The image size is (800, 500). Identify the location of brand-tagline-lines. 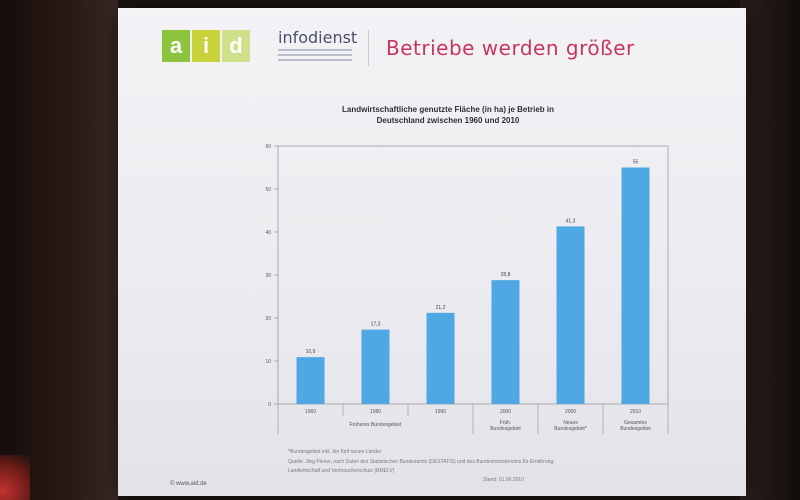
(315, 56).